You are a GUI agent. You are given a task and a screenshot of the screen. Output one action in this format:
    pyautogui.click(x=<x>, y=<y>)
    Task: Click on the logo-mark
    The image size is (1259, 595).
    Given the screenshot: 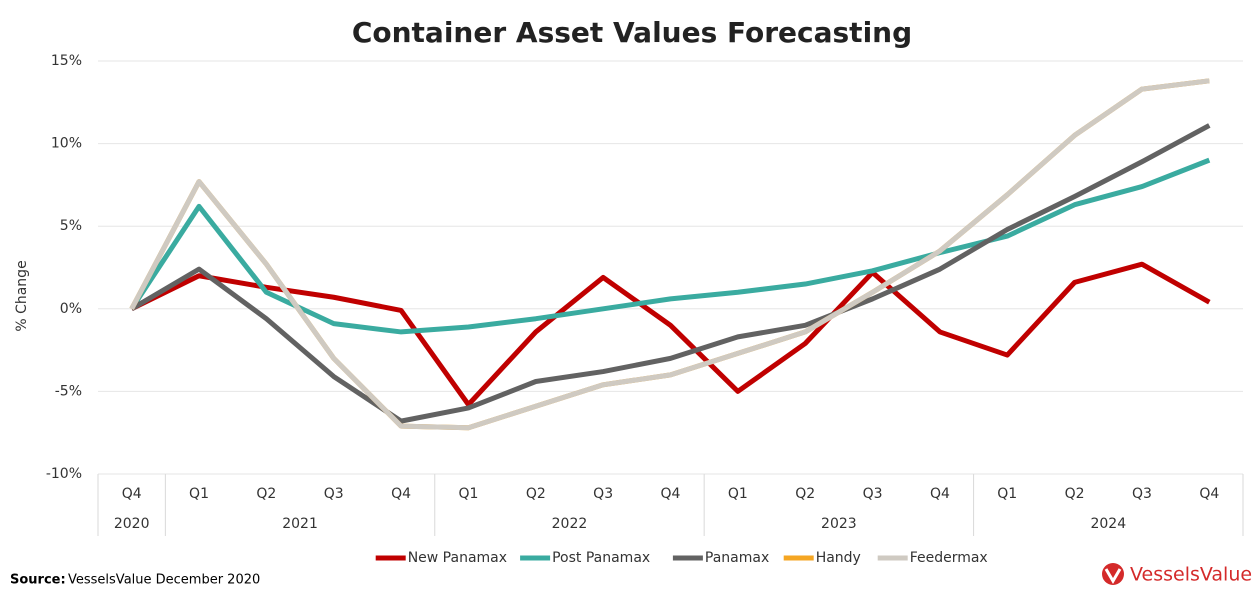 What is the action you would take?
    pyautogui.click(x=1113, y=576)
    